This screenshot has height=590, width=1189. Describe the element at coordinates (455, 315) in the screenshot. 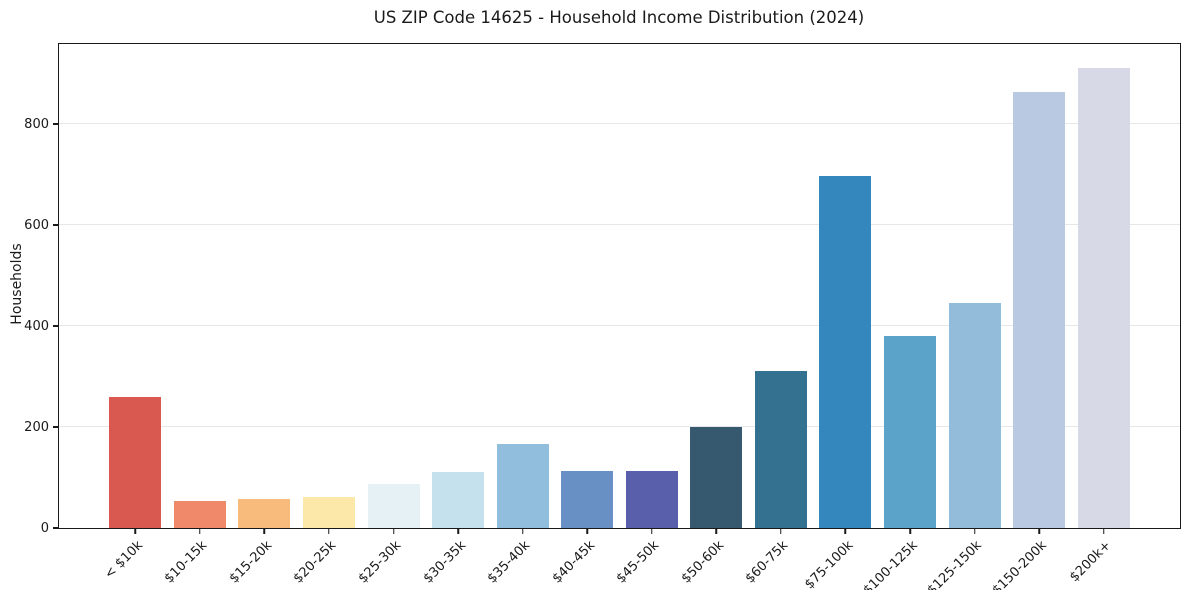

I see `bar-slot: $30-35k` at that location.